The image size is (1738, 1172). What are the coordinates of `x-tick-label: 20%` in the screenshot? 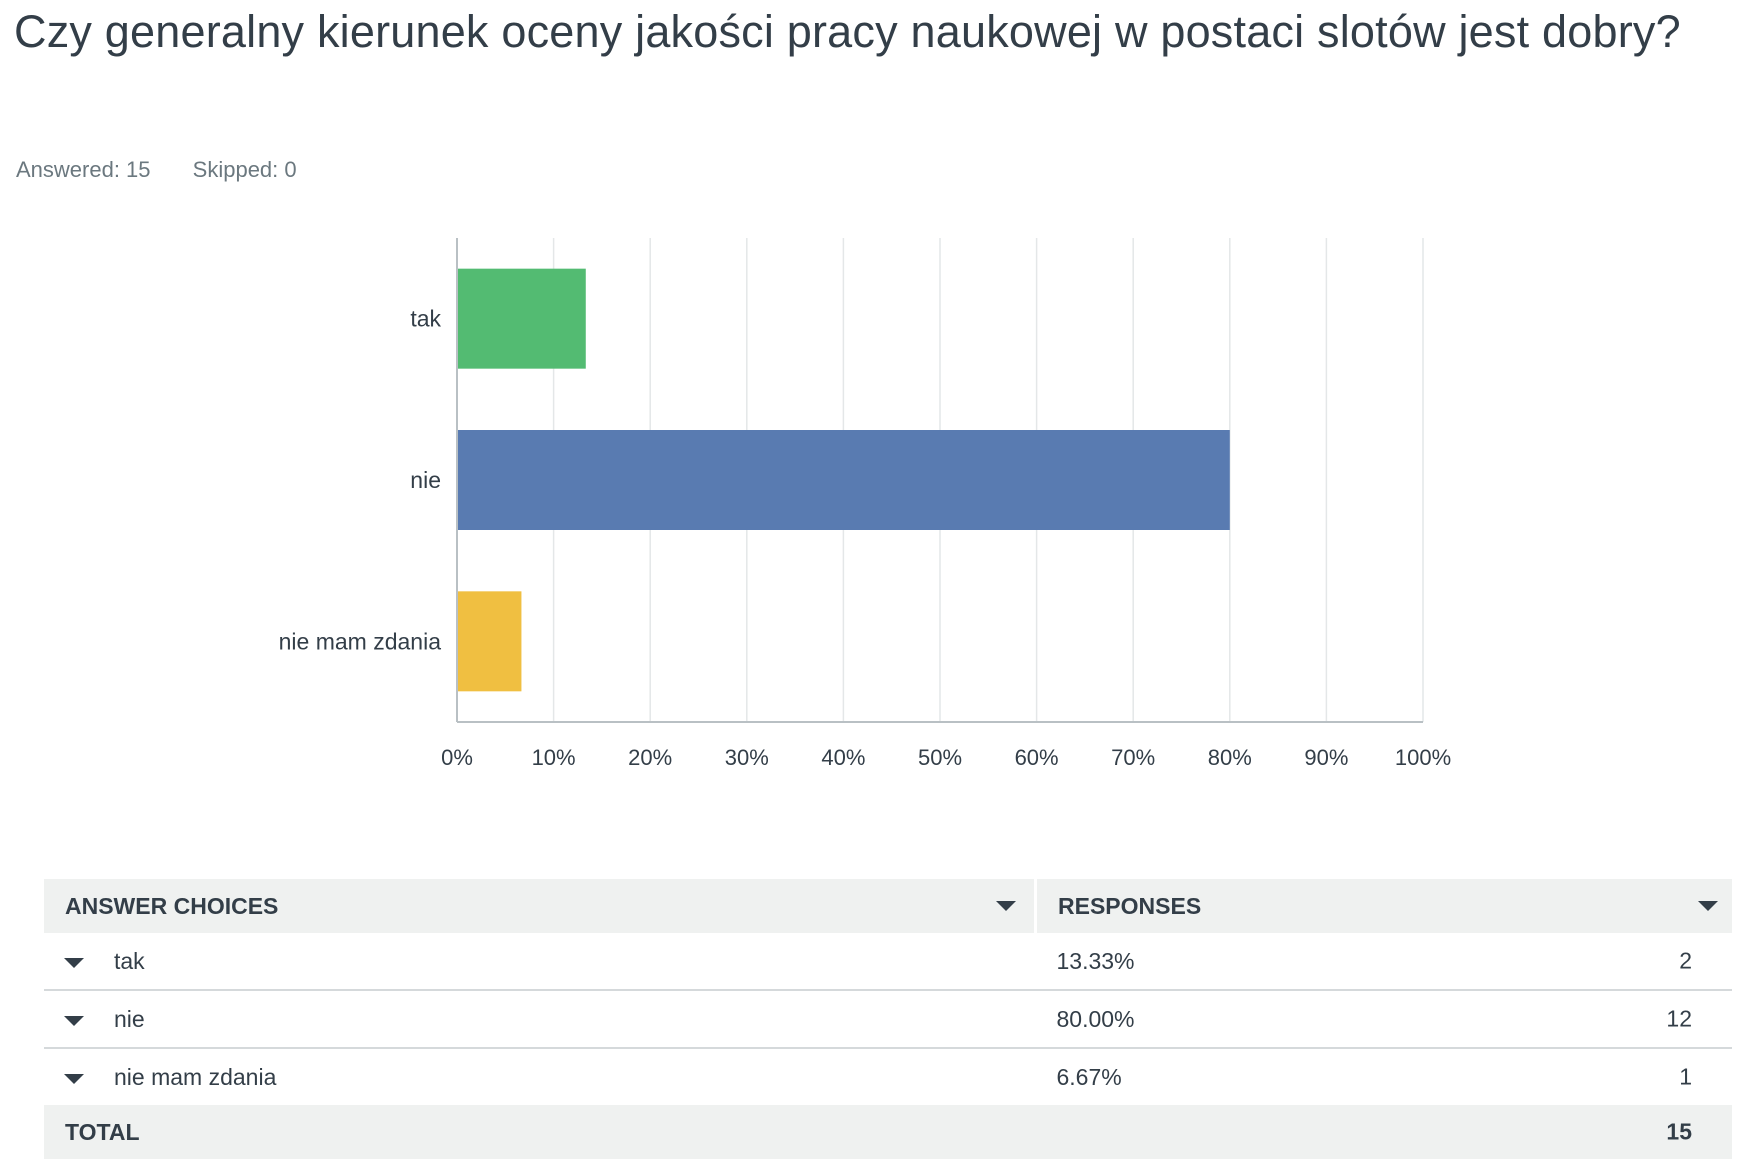 It's located at (650, 757).